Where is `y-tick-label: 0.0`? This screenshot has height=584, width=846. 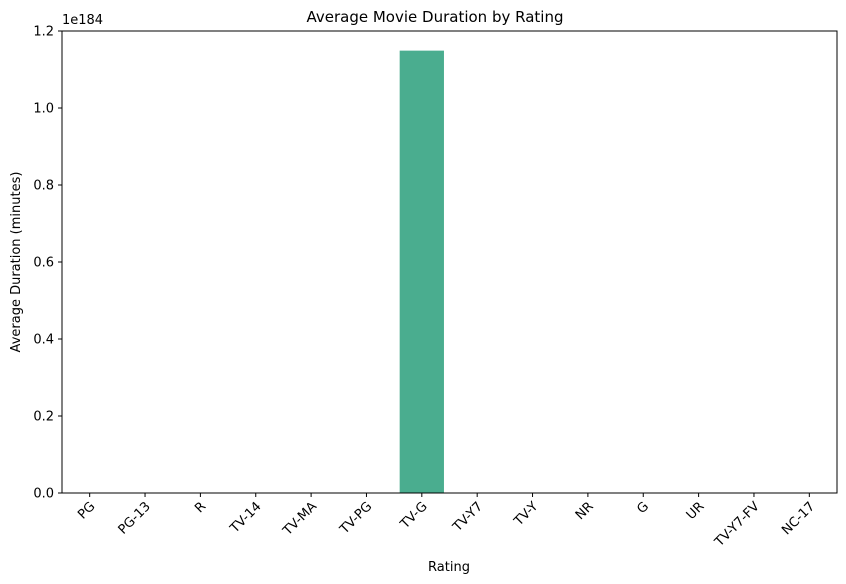
y-tick-label: 0.0 is located at coordinates (43, 494).